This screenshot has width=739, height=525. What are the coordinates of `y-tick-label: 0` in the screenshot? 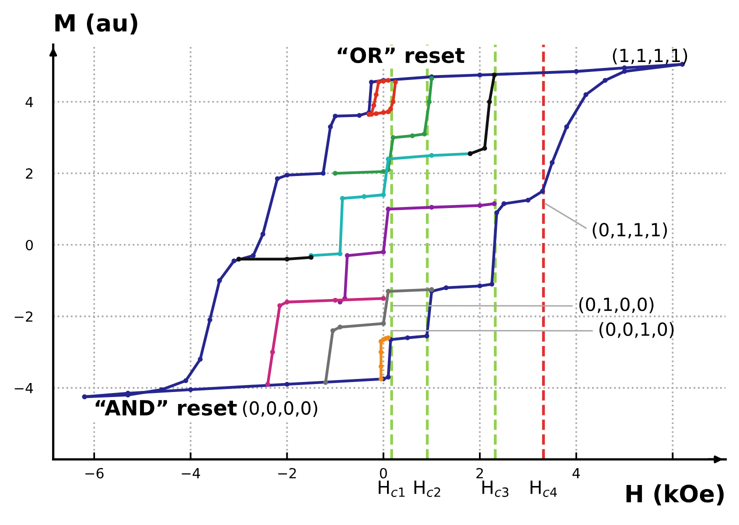 It's located at (29, 245).